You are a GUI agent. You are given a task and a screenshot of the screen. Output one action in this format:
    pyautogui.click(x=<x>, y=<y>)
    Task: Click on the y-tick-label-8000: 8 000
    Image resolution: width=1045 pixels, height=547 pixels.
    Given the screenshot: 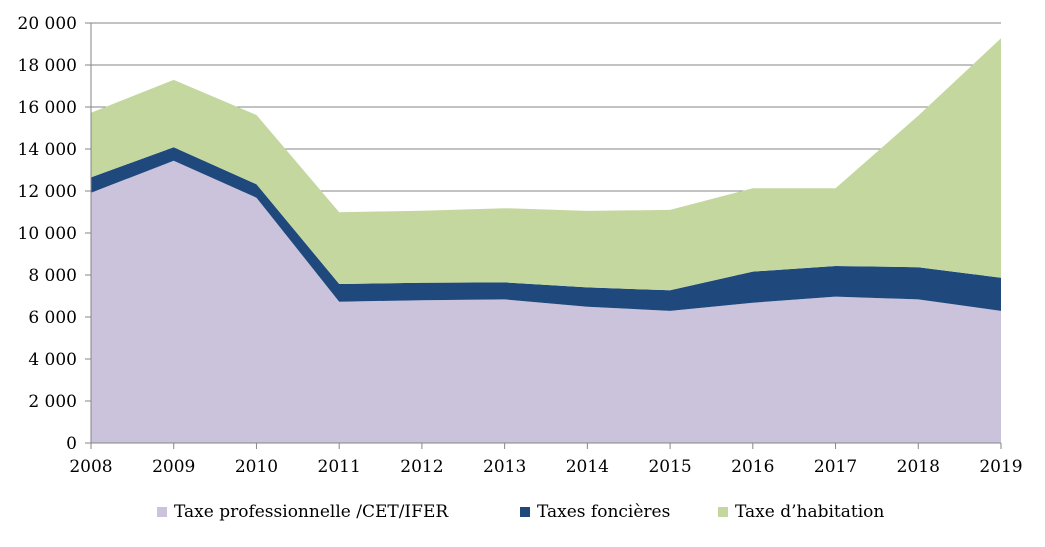 What is the action you would take?
    pyautogui.click(x=52, y=276)
    